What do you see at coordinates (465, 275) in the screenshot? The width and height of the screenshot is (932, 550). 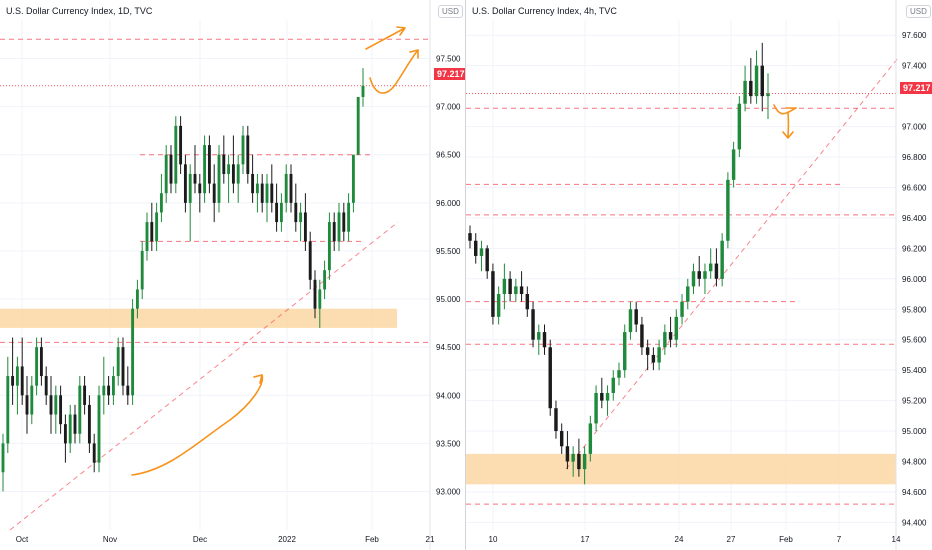 I see `panel-divider` at bounding box center [465, 275].